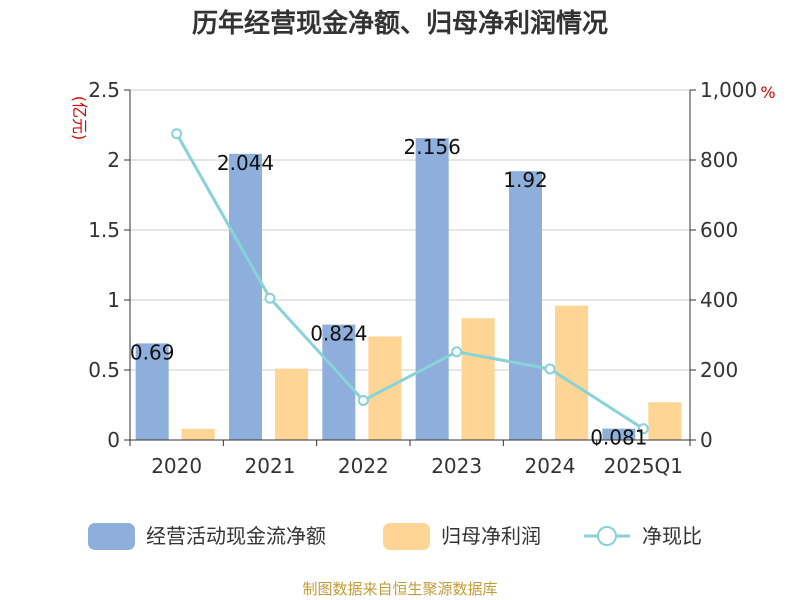  Describe the element at coordinates (111, 536) in the screenshot. I see `legend-swatch-cashflow` at that location.